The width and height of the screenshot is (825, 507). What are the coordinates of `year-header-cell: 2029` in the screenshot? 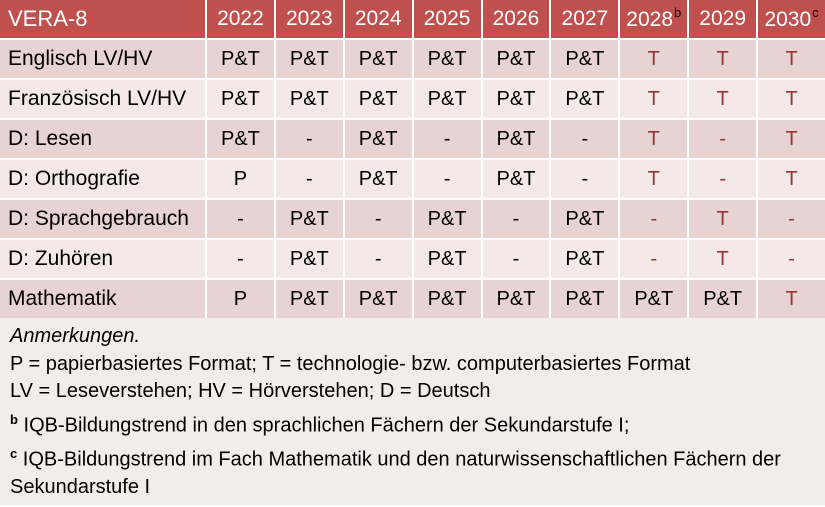 It's located at (723, 19).